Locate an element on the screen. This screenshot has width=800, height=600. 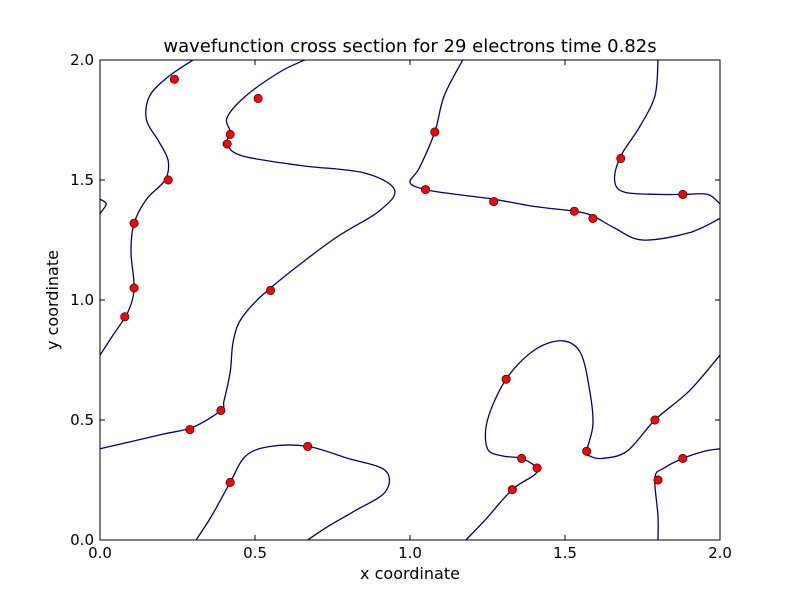
x-tick-label: 2.0 is located at coordinates (720, 553).